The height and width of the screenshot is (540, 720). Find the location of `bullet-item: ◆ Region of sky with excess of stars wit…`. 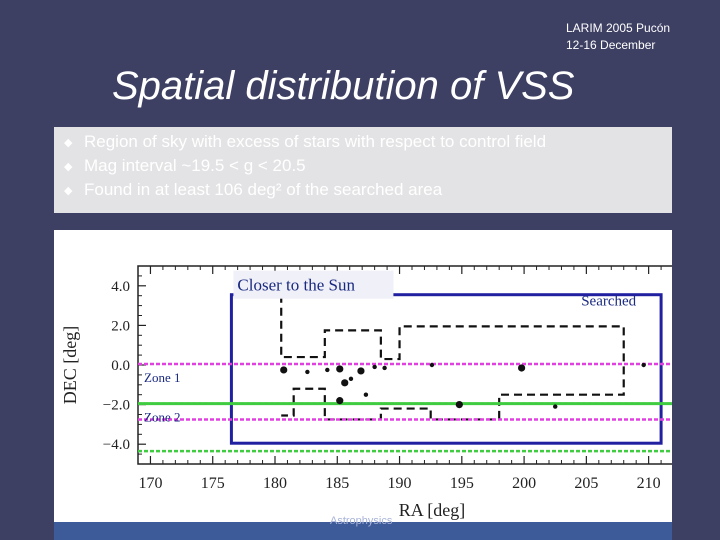

bullet-item: ◆ Region of sky with excess of stars wit… is located at coordinates (368, 142).